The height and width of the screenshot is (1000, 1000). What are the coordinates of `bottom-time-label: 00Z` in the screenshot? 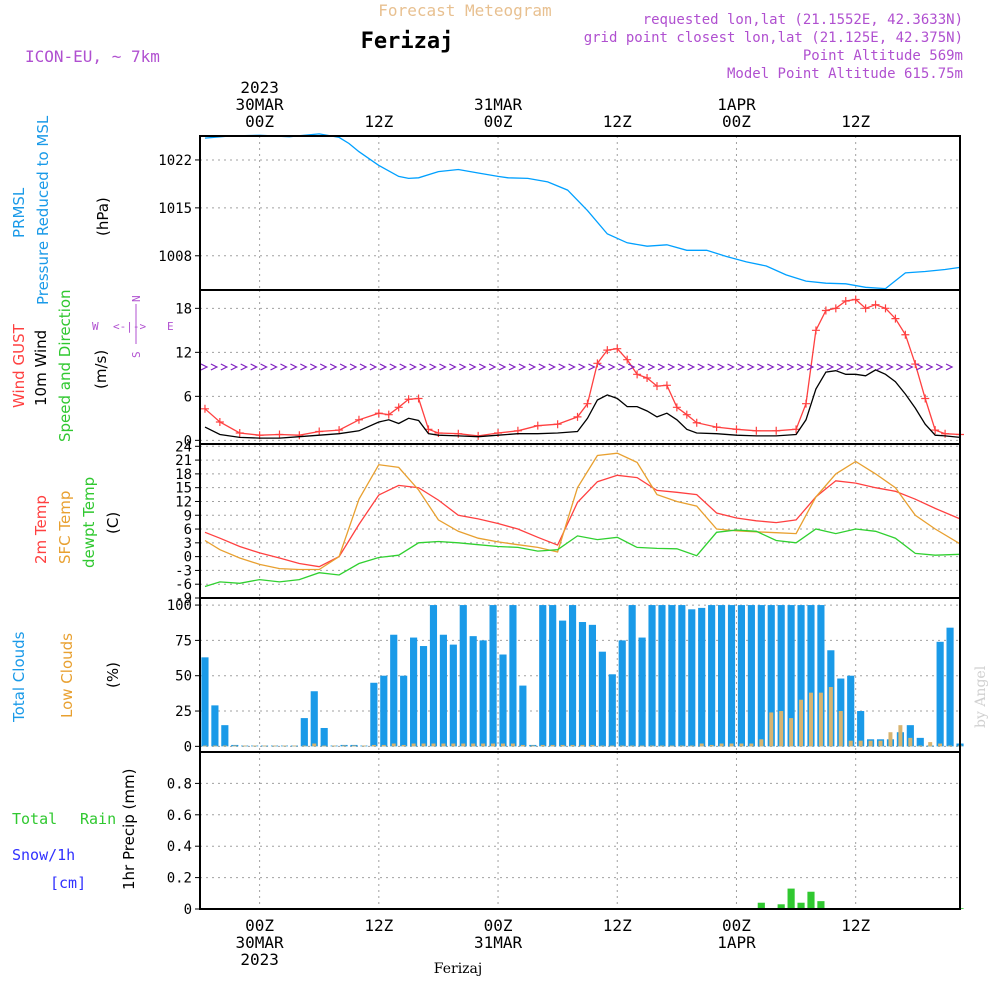 It's located at (498, 925).